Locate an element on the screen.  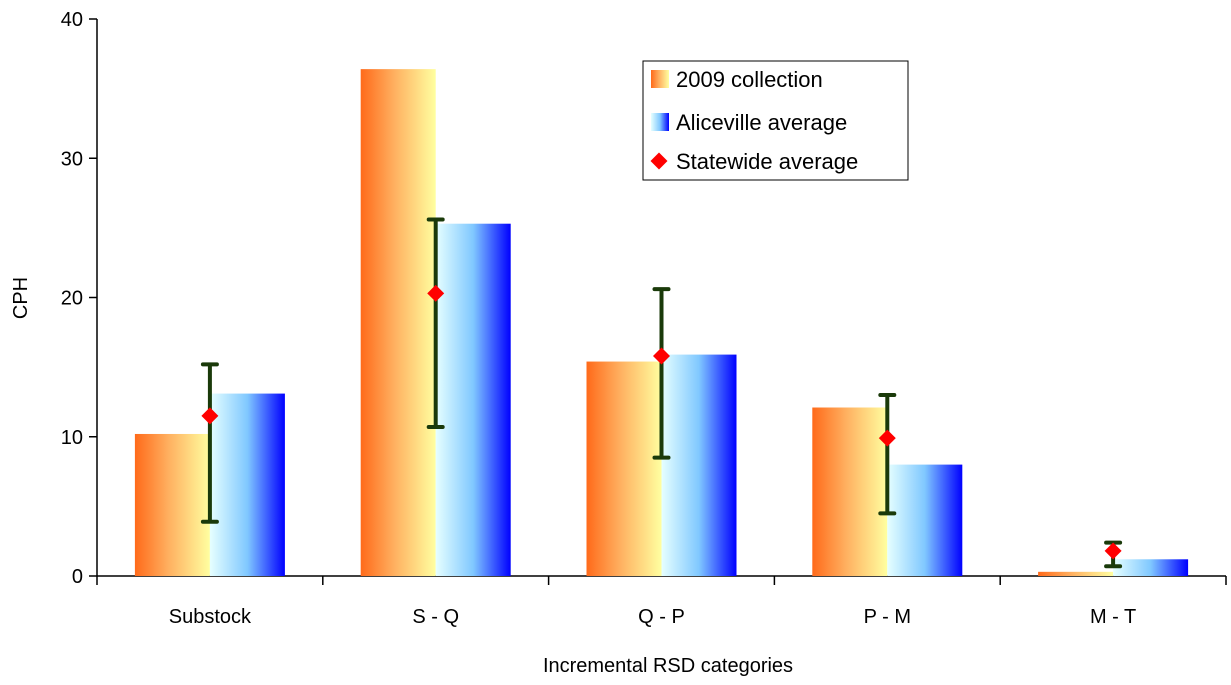
legend-swatch-aliceville-average is located at coordinates (660, 122).